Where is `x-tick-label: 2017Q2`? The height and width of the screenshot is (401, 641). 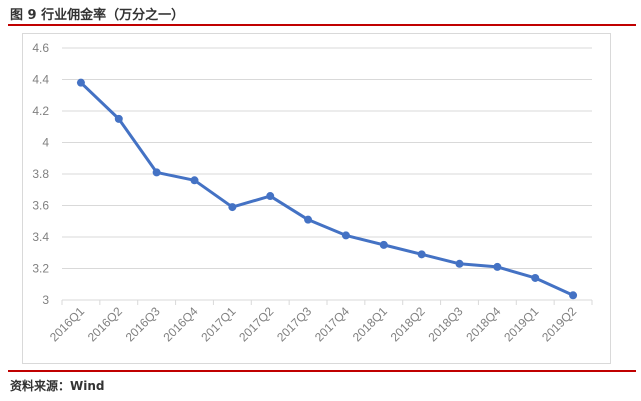 x-tick-label: 2017Q2 is located at coordinates (256, 324).